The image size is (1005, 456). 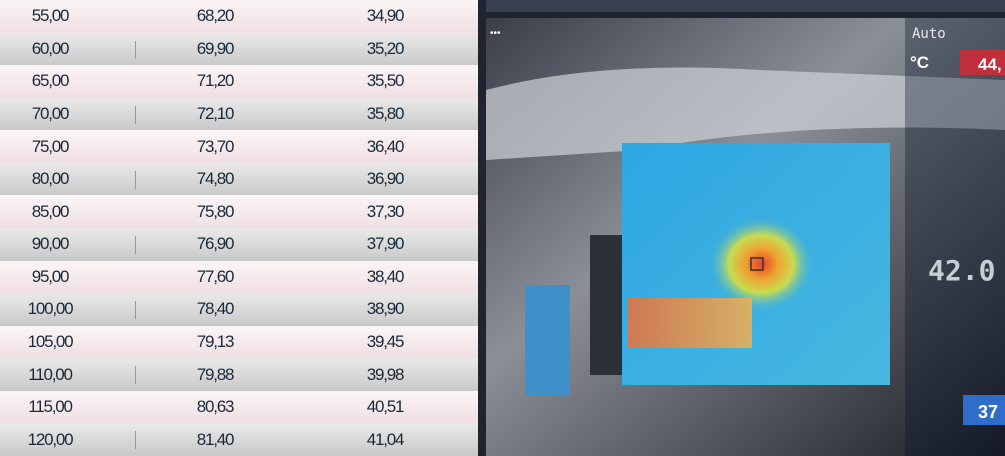 I want to click on table-cell: 55,00, so click(x=50, y=16).